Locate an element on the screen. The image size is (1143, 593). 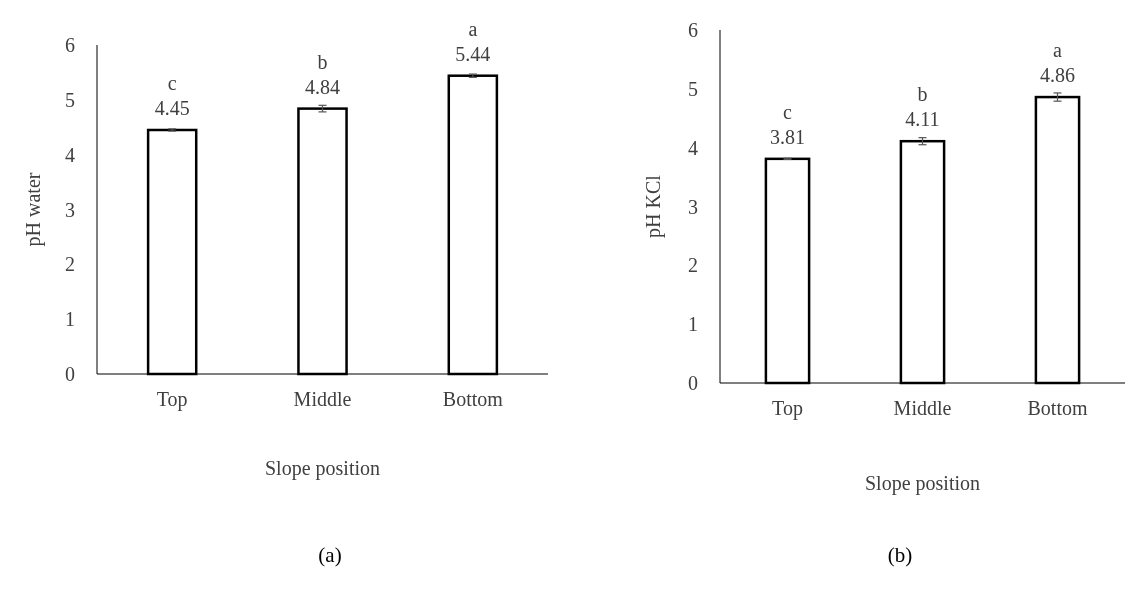
data-label: 4.84 is located at coordinates (322, 86).